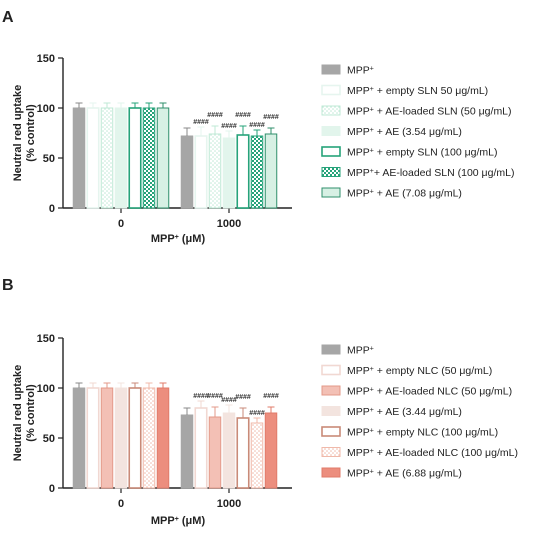  What do you see at coordinates (404, 412) in the screenshot?
I see `legend-label: MPP+ + AE (3.44 μg/mL)` at bounding box center [404, 412].